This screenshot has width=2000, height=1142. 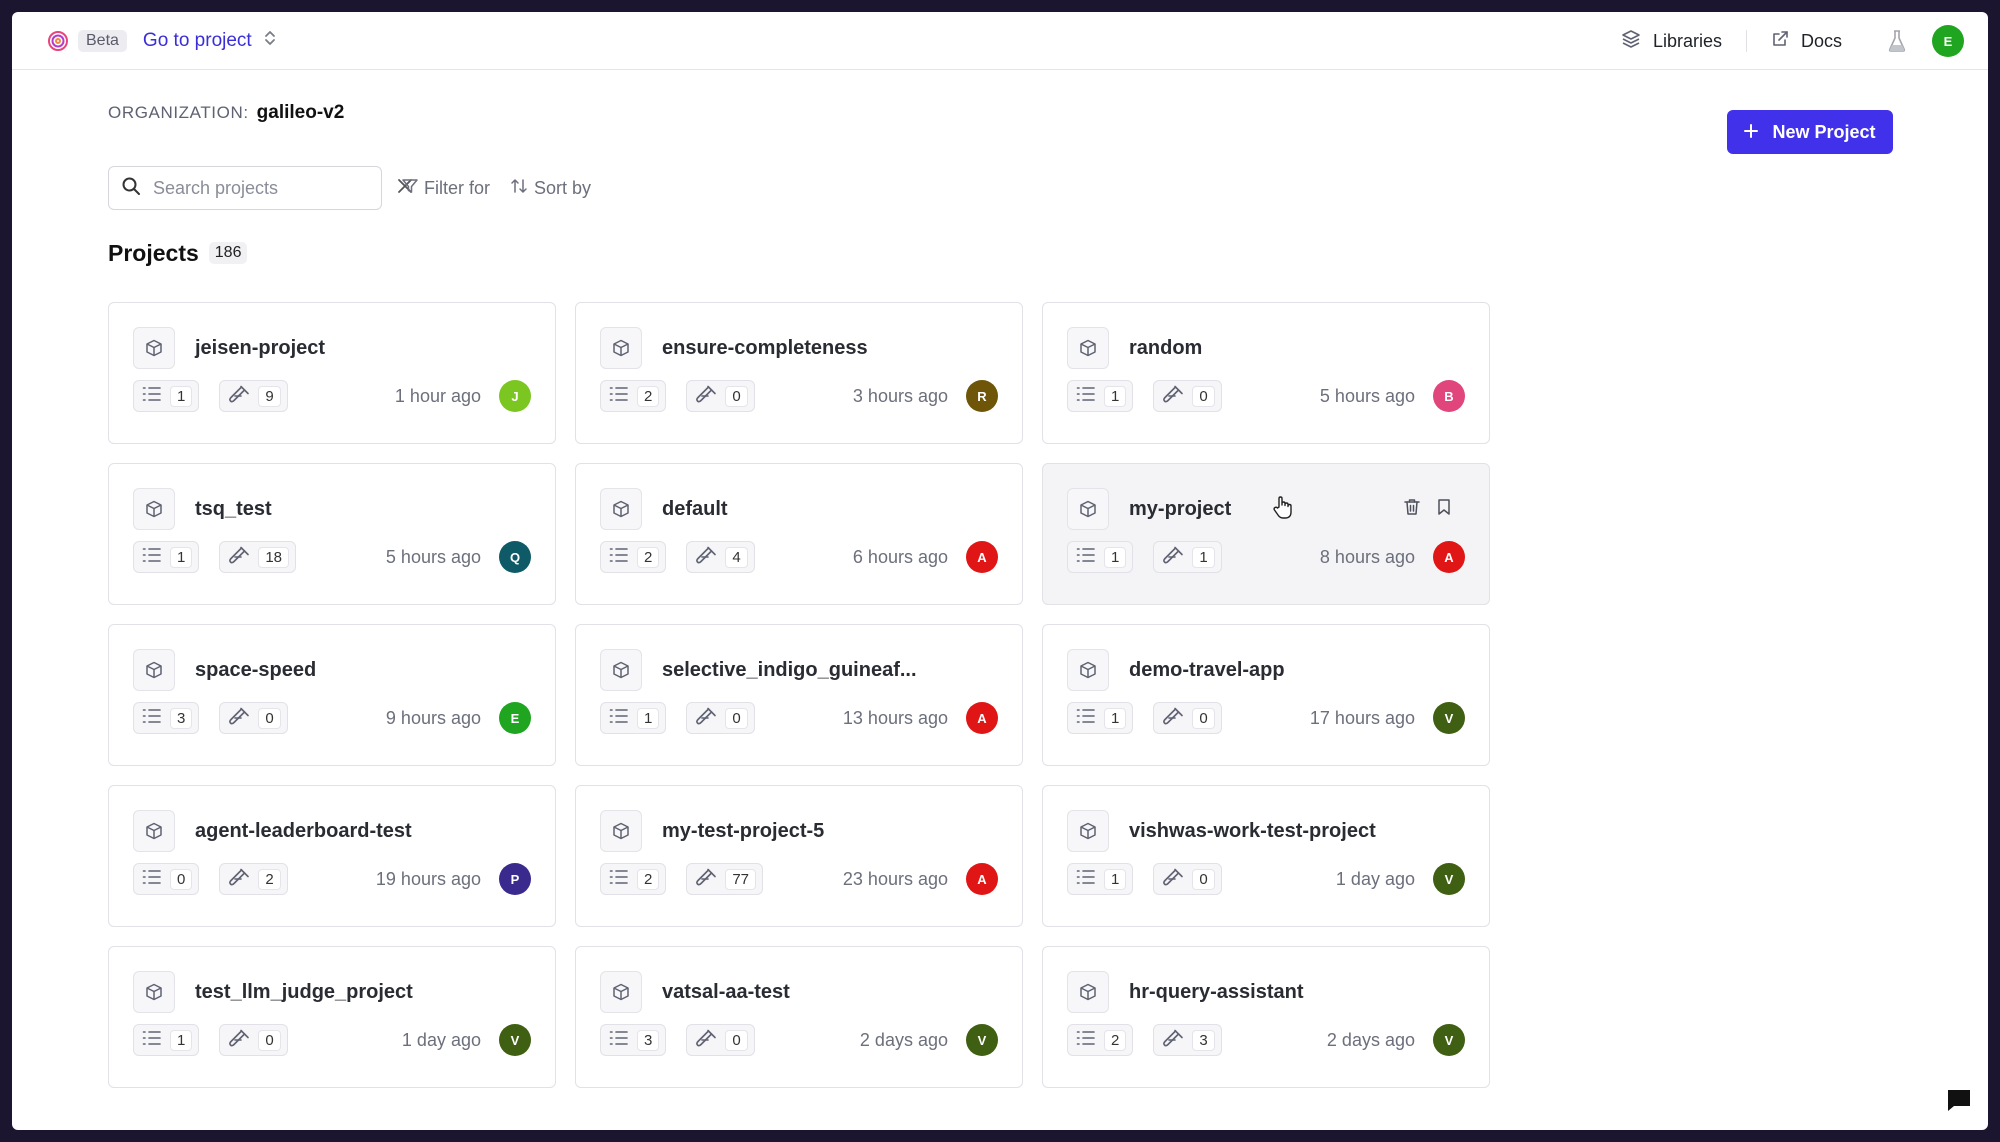 What do you see at coordinates (332, 509) in the screenshot?
I see `project-card-header: tsq_test` at bounding box center [332, 509].